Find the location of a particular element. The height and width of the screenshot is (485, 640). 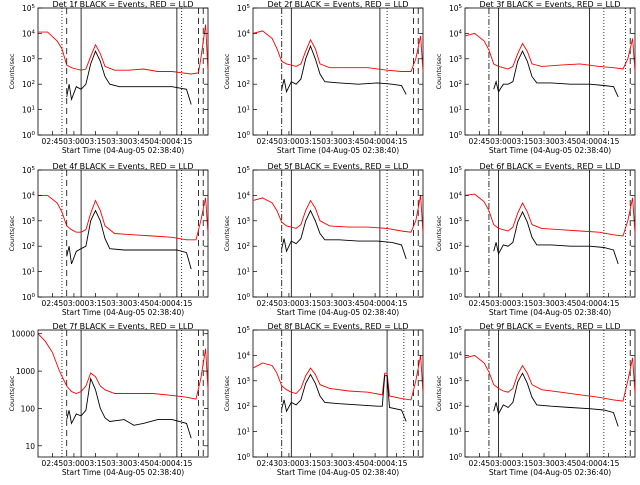

y-tick-label: 10000 is located at coordinates (23, 334).